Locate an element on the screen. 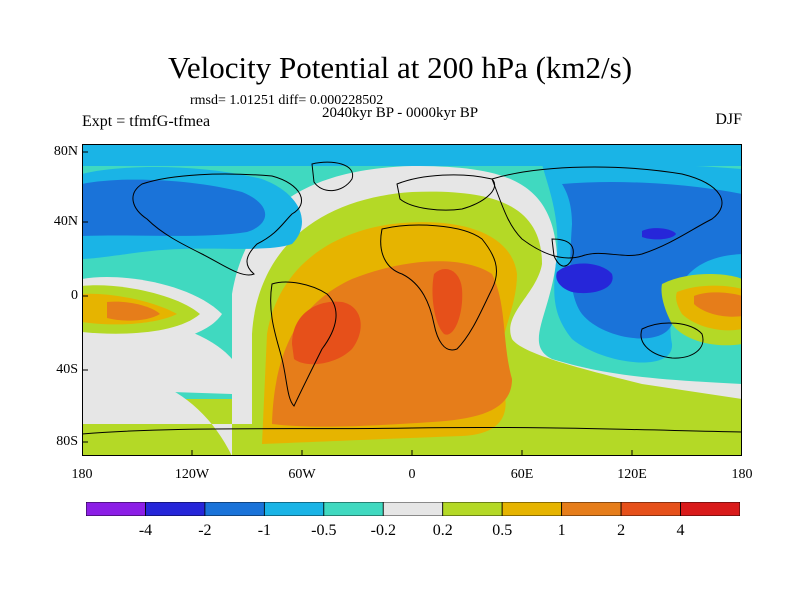 The image size is (800, 600). field-asia-blue is located at coordinates (652, 260).